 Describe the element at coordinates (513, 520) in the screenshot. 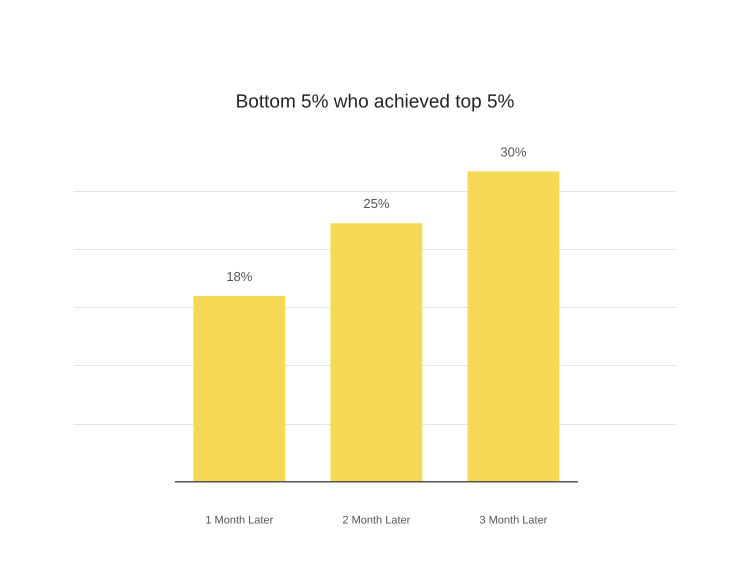

I see `x-tick-label: 3 Month Later` at that location.